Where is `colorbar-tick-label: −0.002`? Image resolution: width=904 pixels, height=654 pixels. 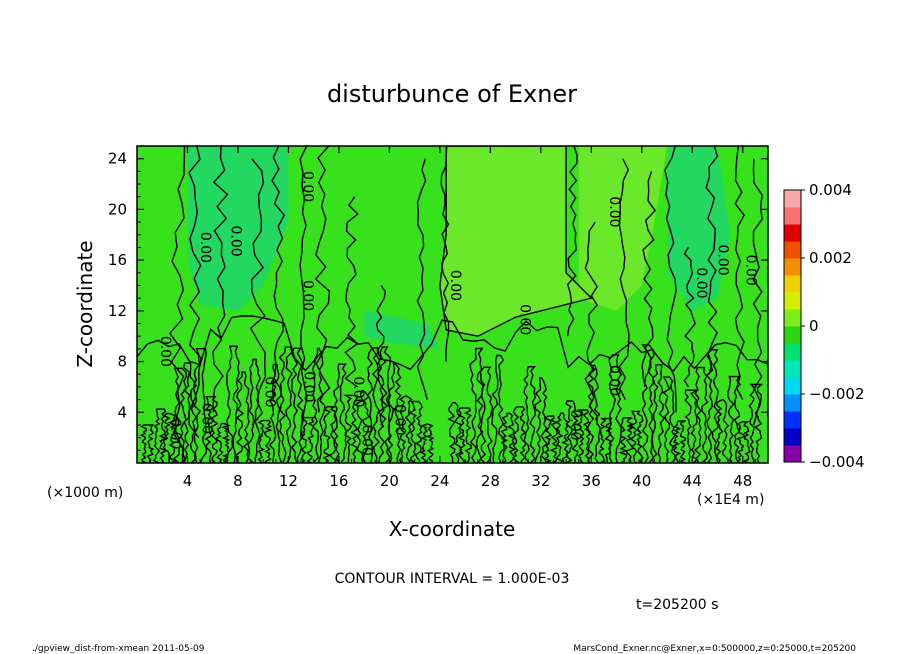 colorbar-tick-label: −0.002 is located at coordinates (837, 394).